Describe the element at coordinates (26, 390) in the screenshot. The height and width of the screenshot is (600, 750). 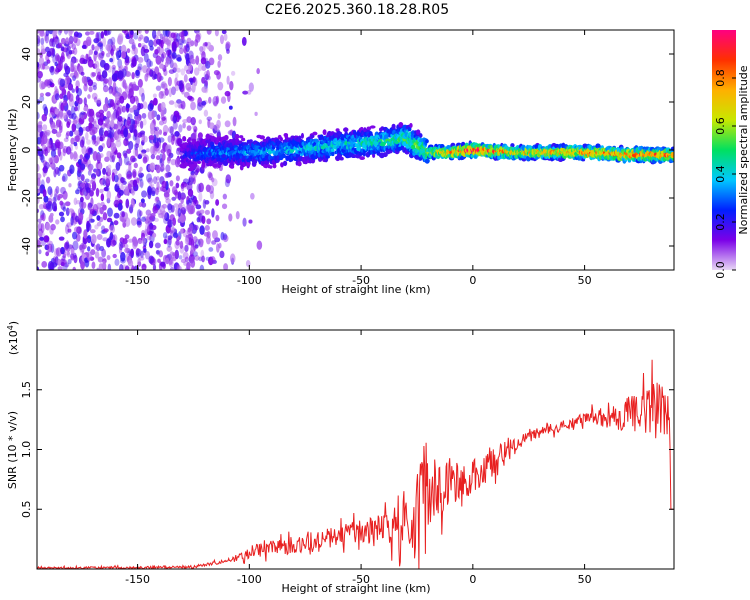
I see `snr-y-tick-label: 1.5` at that location.